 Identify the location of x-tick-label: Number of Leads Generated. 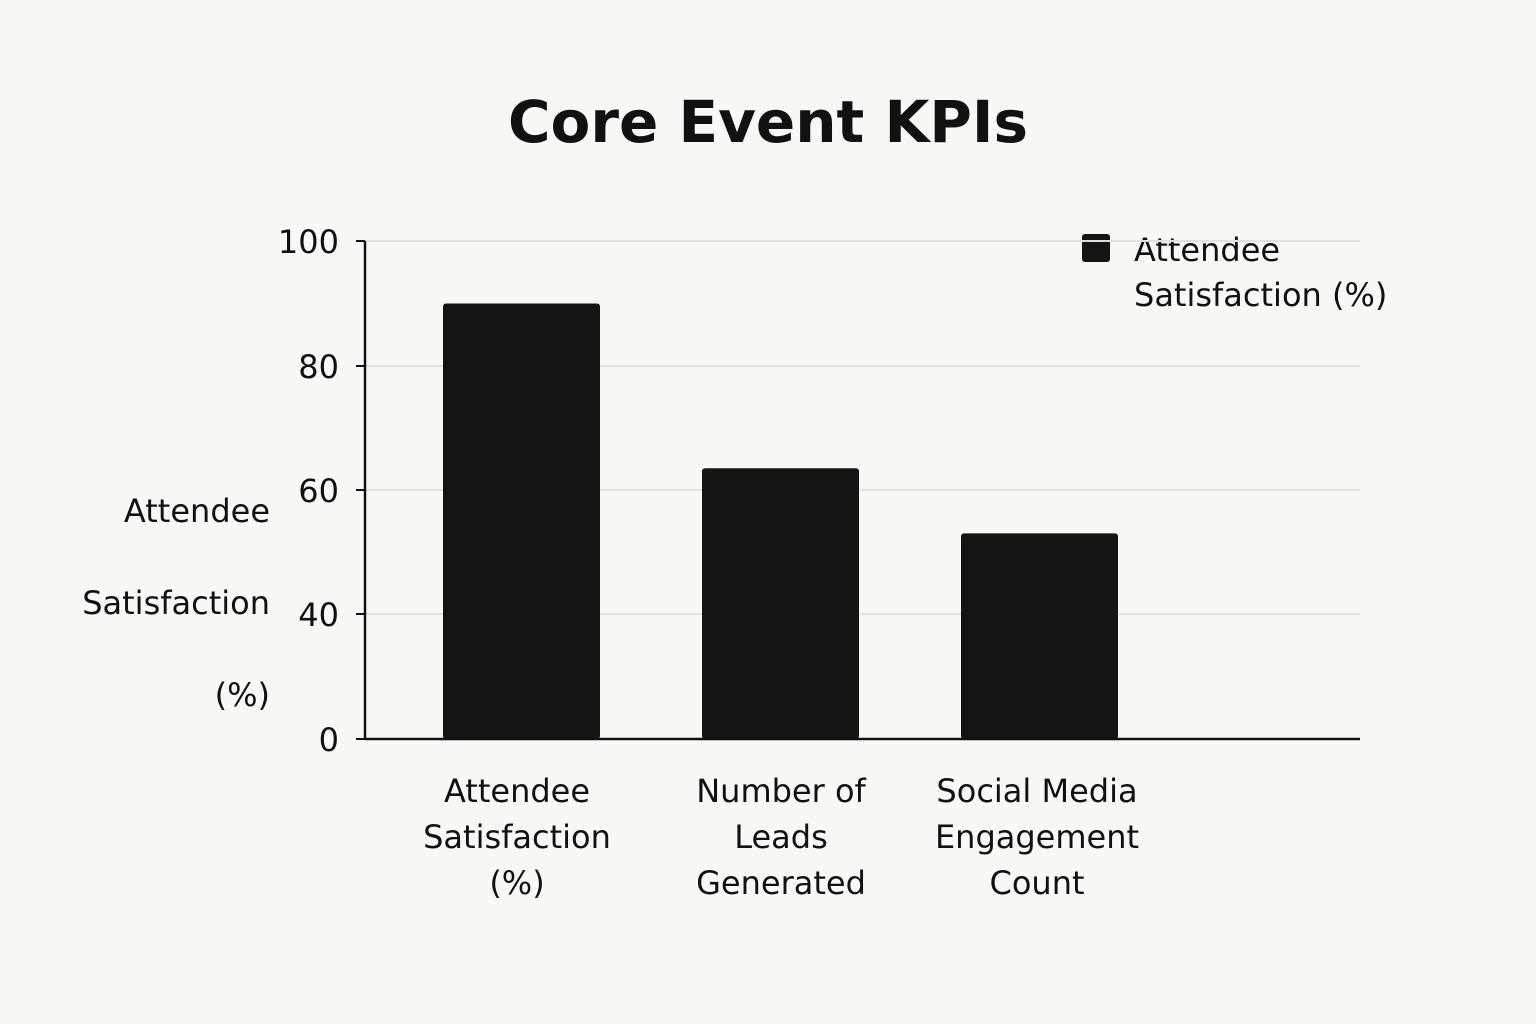
(781, 837).